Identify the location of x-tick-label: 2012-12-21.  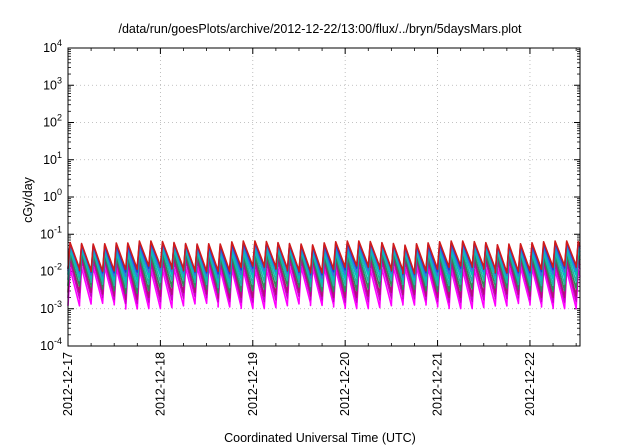
(438, 384).